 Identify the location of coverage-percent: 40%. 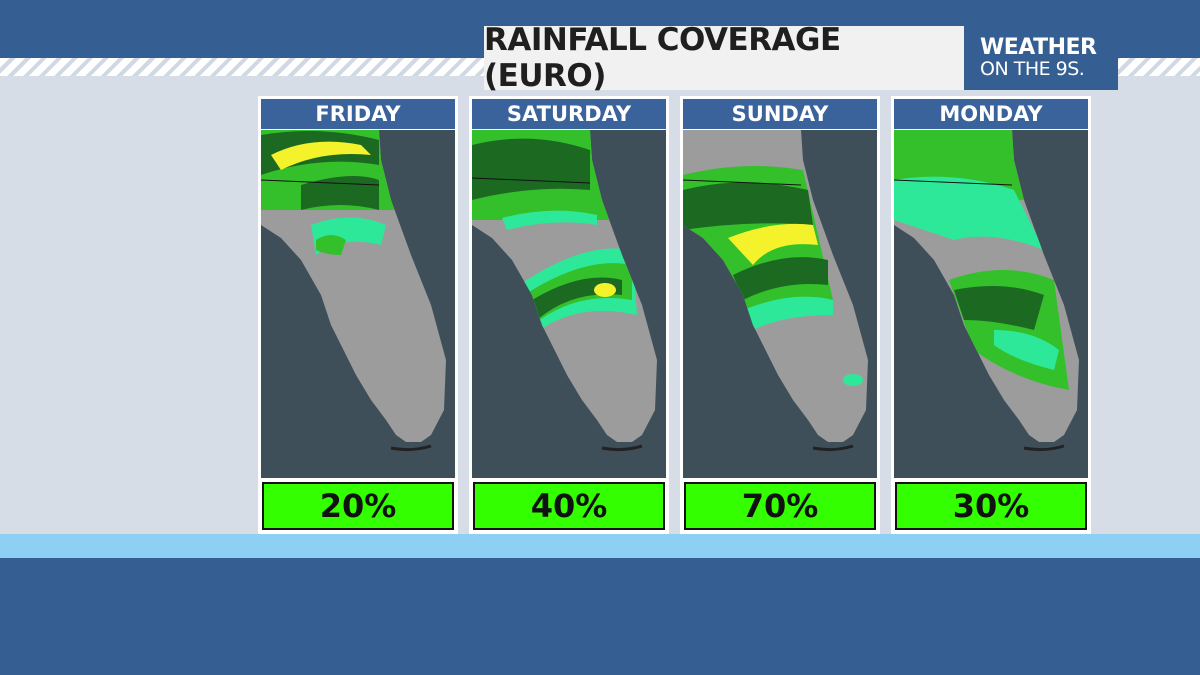
(569, 506).